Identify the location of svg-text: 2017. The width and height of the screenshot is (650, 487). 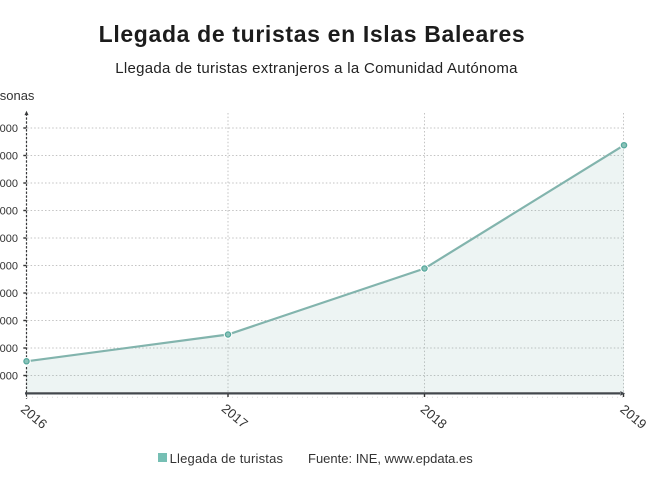
(235, 416).